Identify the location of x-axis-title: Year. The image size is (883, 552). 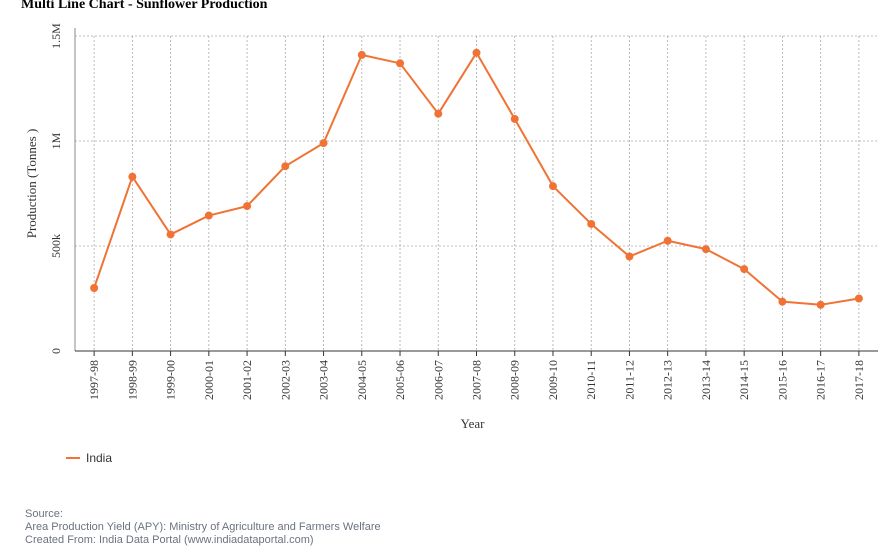
(473, 423).